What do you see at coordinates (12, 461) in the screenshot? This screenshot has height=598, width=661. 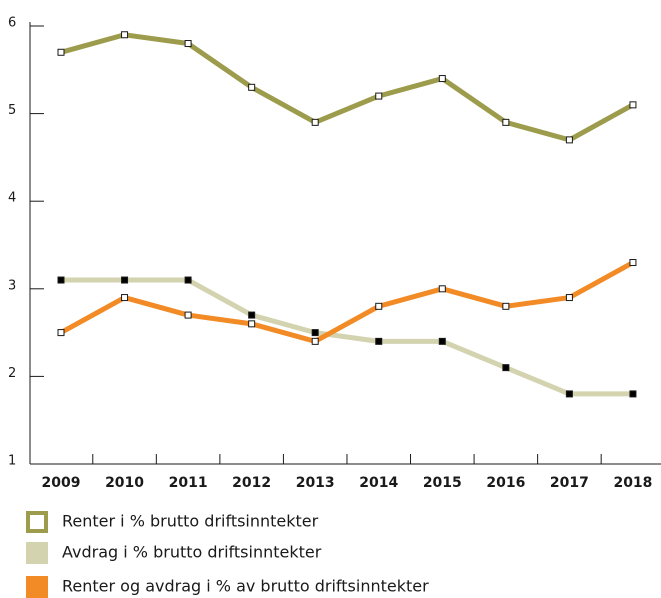 I see `y-tick-label: 1` at bounding box center [12, 461].